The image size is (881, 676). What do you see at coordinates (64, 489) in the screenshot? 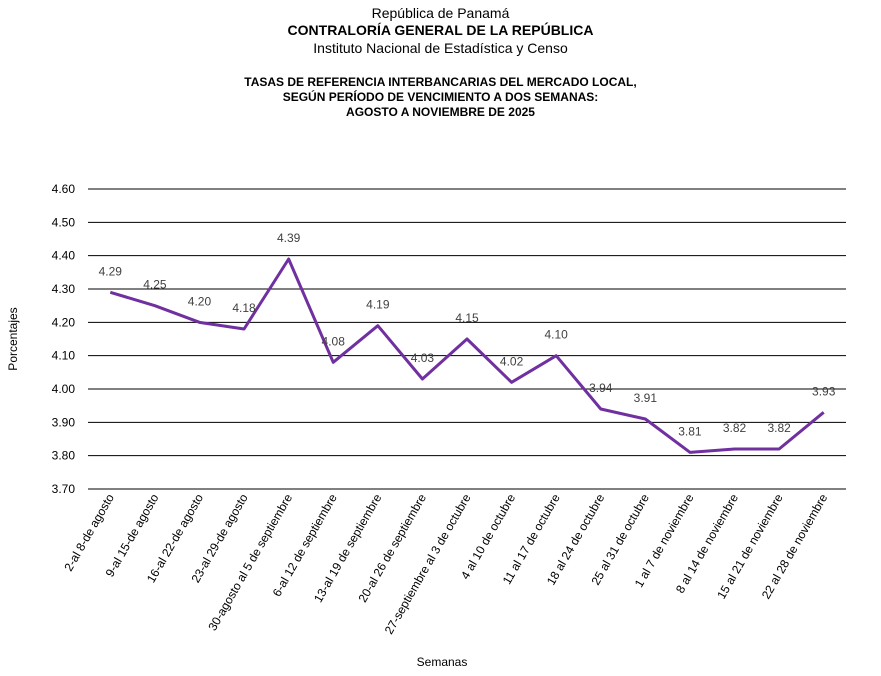
I see `y-tick-label: 3.70` at bounding box center [64, 489].